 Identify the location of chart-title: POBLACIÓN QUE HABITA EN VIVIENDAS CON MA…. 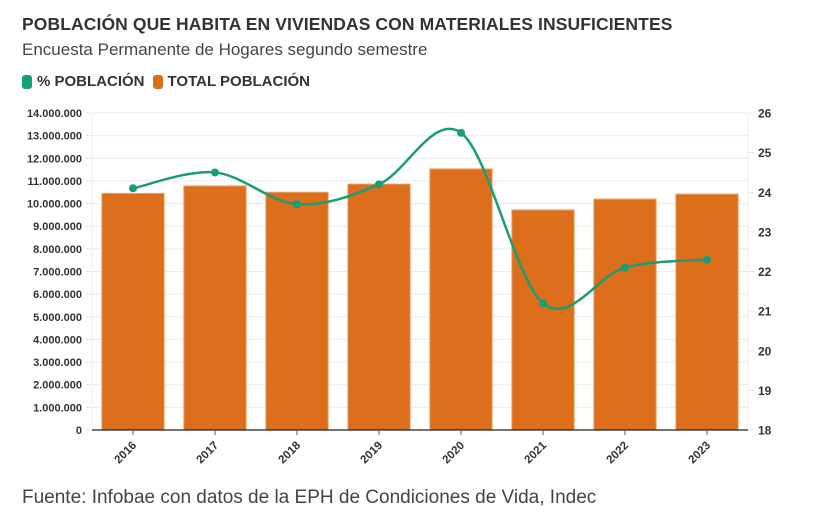
(347, 24).